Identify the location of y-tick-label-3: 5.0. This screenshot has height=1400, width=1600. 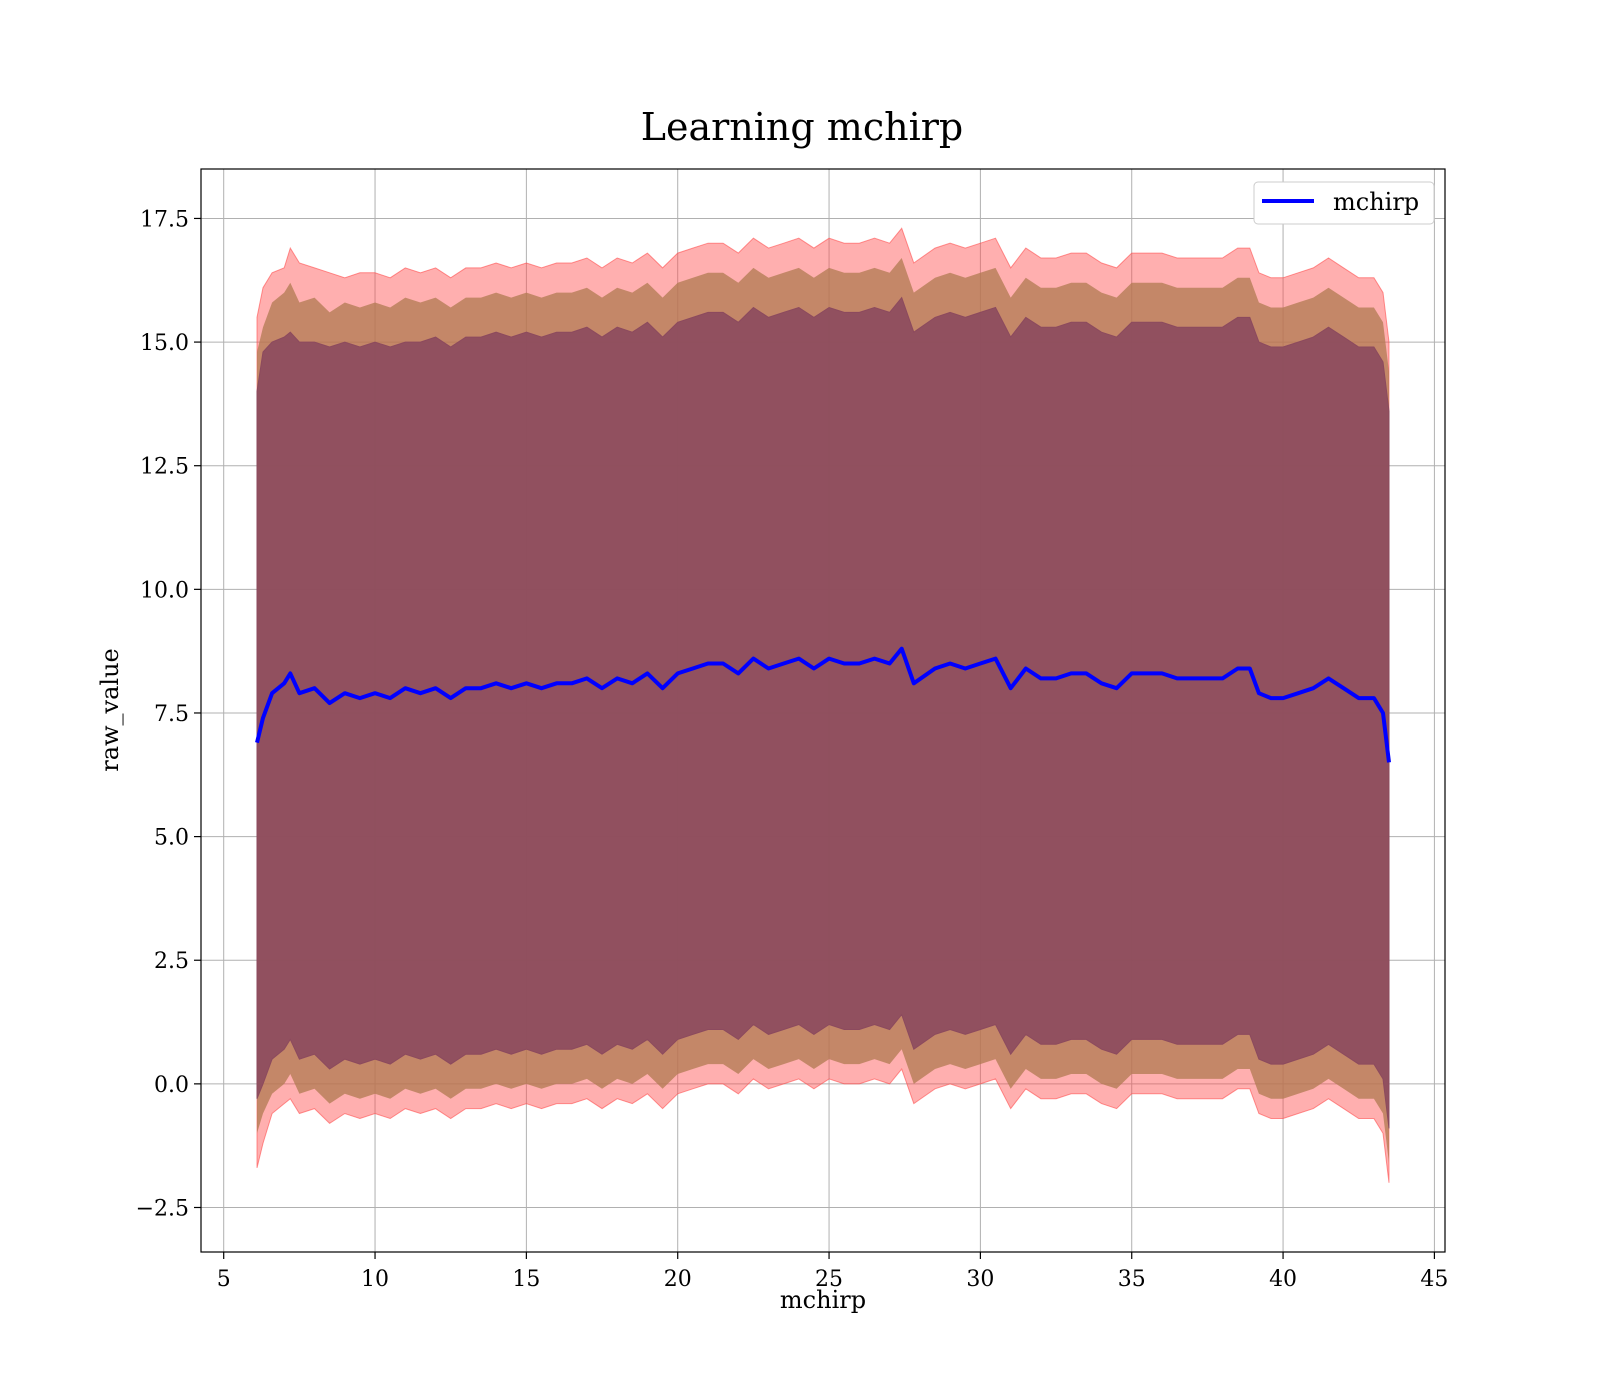
(171, 838).